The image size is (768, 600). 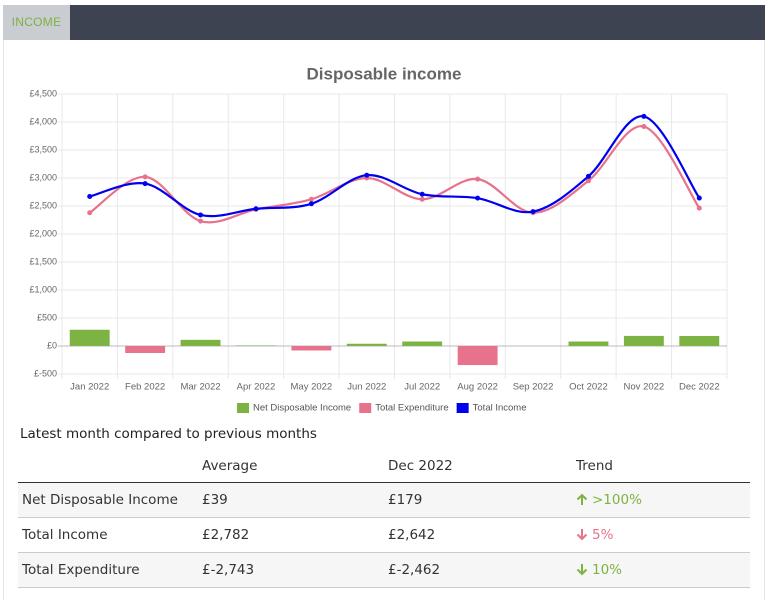 I want to click on header-row: Average Dec 2022 Trend, so click(x=384, y=466).